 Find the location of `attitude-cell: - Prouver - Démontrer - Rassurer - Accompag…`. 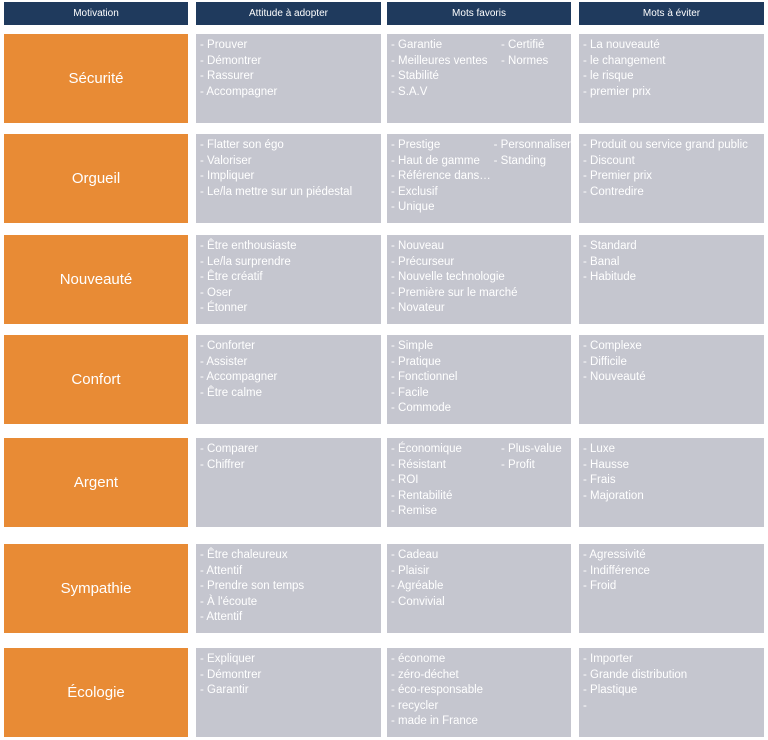

attitude-cell: - Prouver - Démontrer - Rassurer - Accompag… is located at coordinates (288, 78).